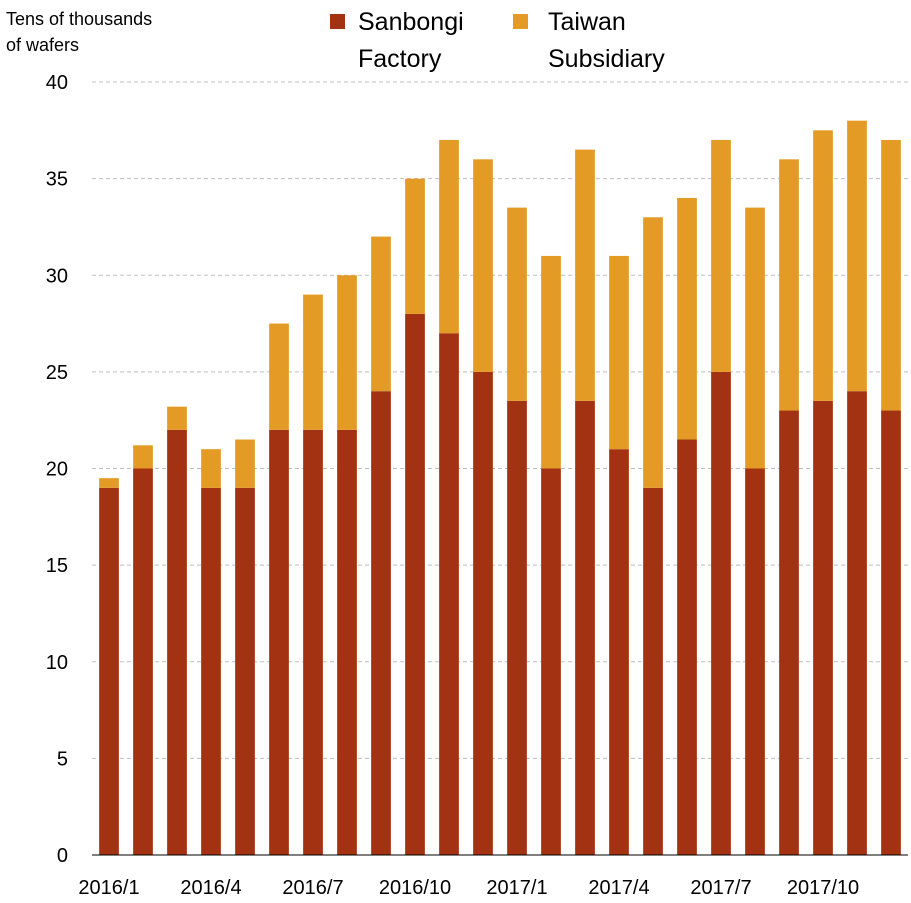 This screenshot has width=911, height=903. I want to click on x-tick-label: 2017/10, so click(823, 888).